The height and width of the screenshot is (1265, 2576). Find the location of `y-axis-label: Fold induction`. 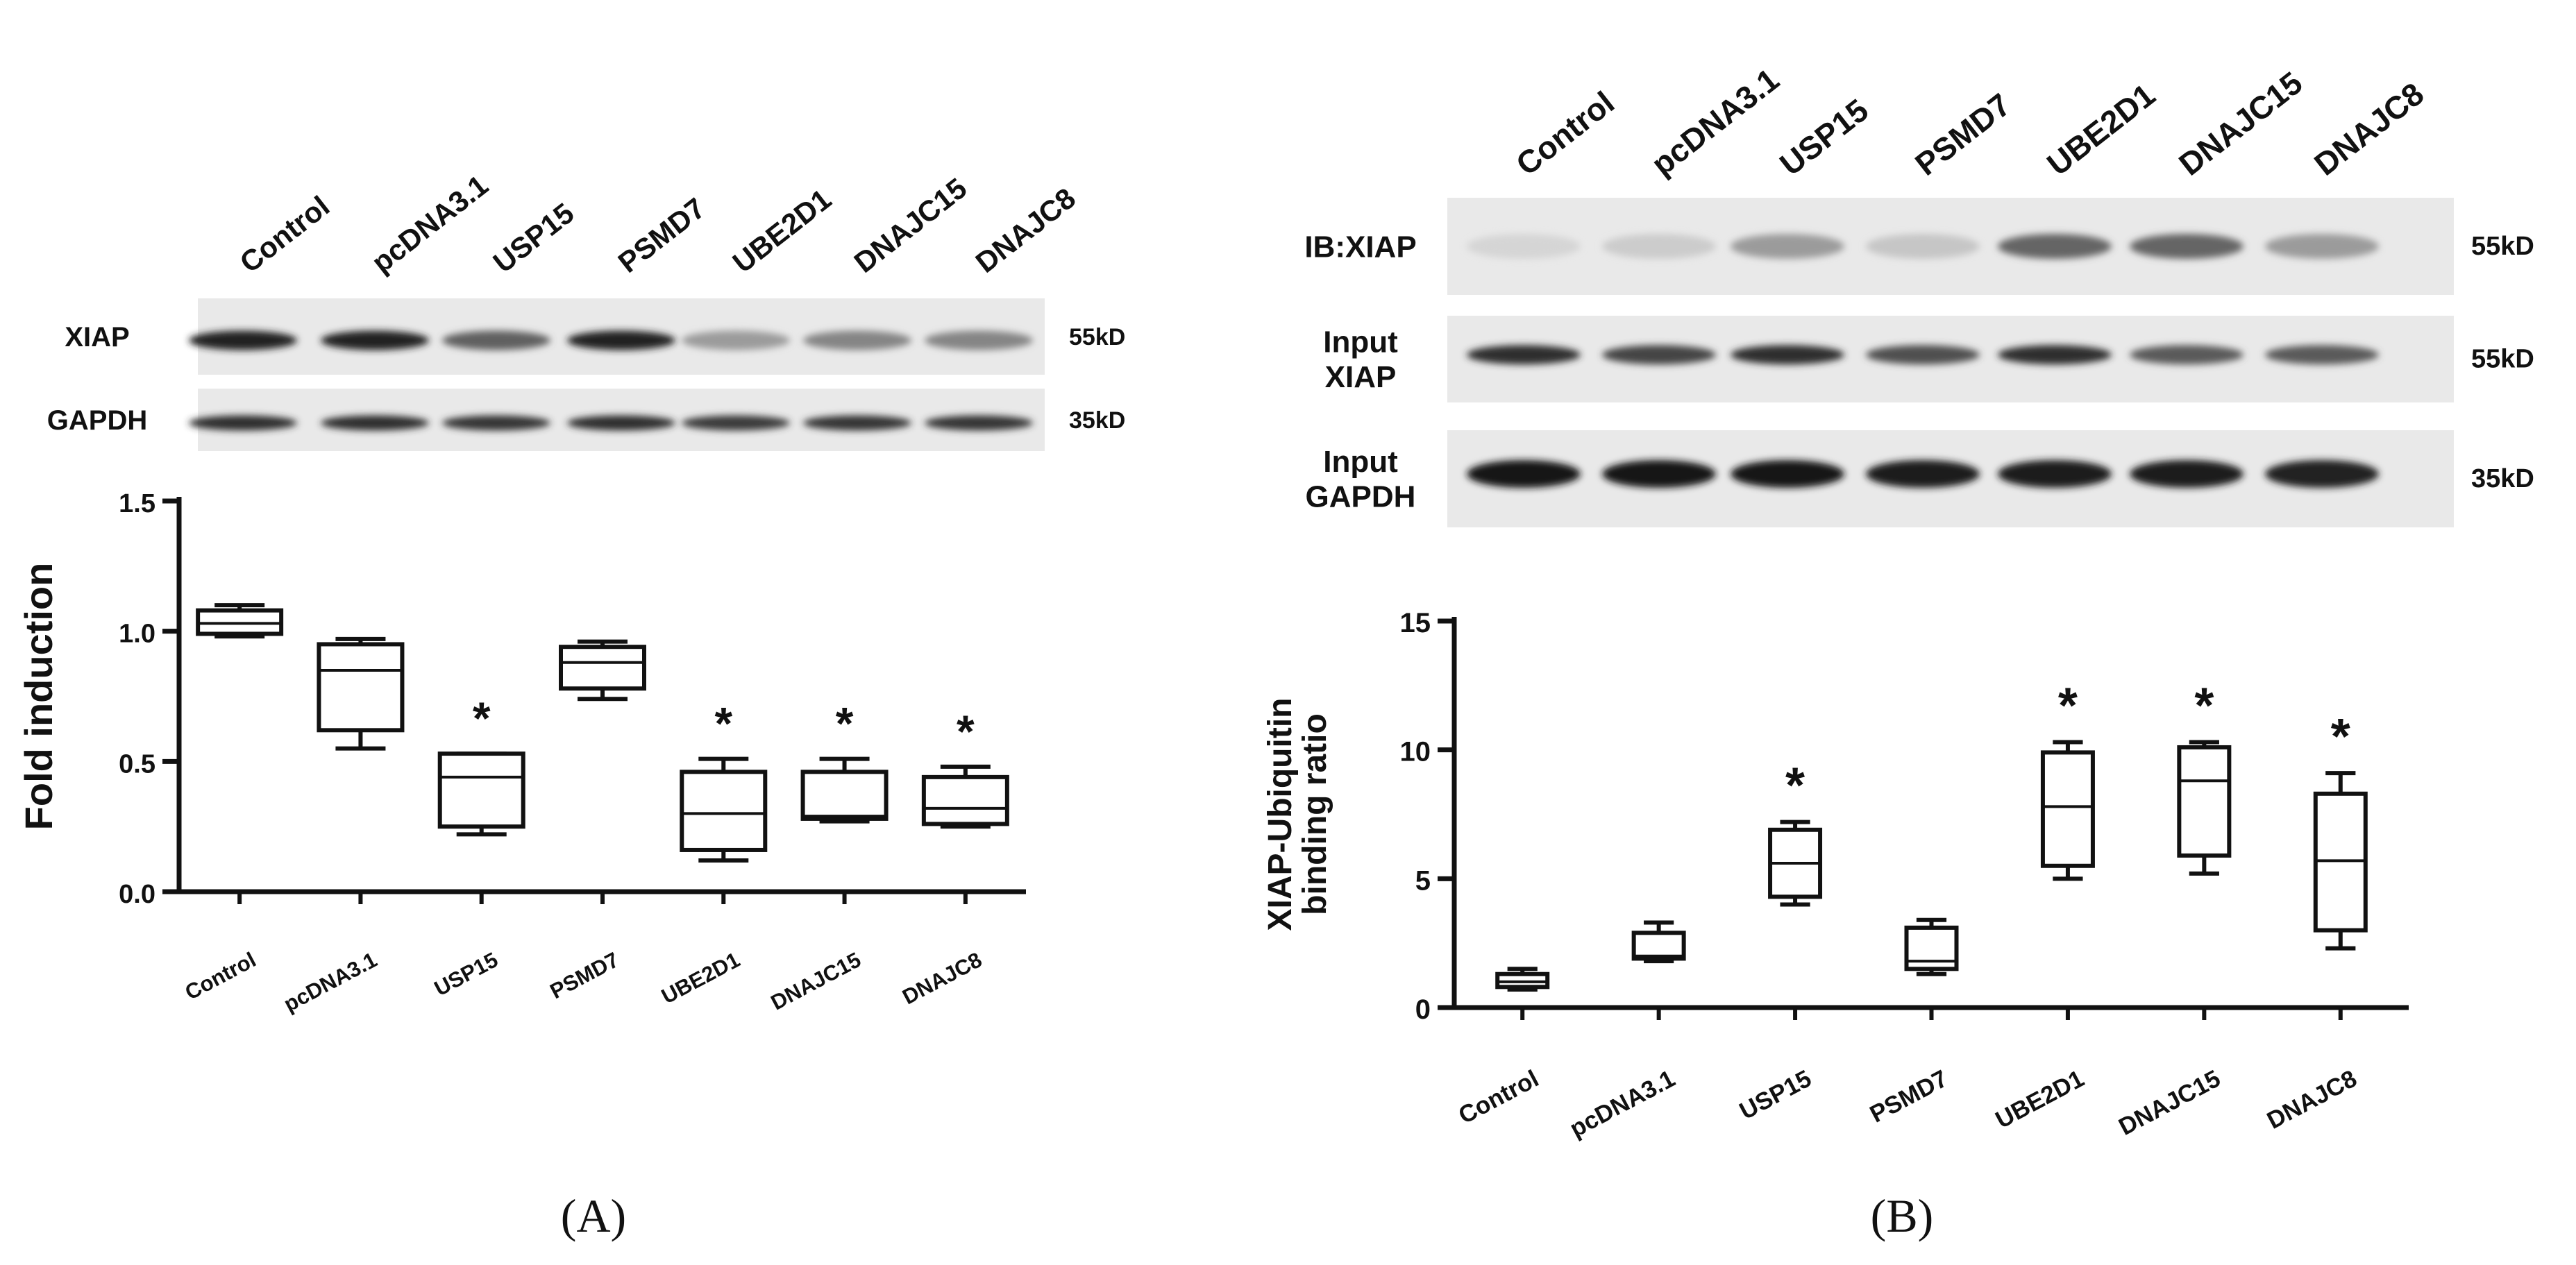

y-axis-label: Fold induction is located at coordinates (38, 697).